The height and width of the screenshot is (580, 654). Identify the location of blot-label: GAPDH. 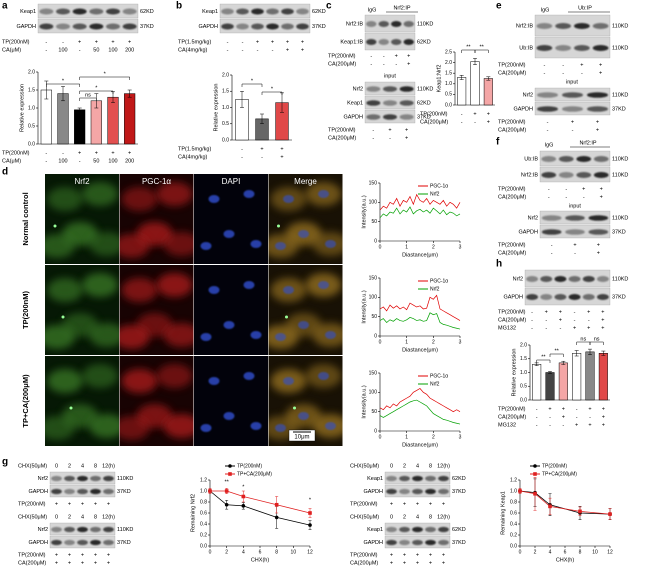
(38, 543).